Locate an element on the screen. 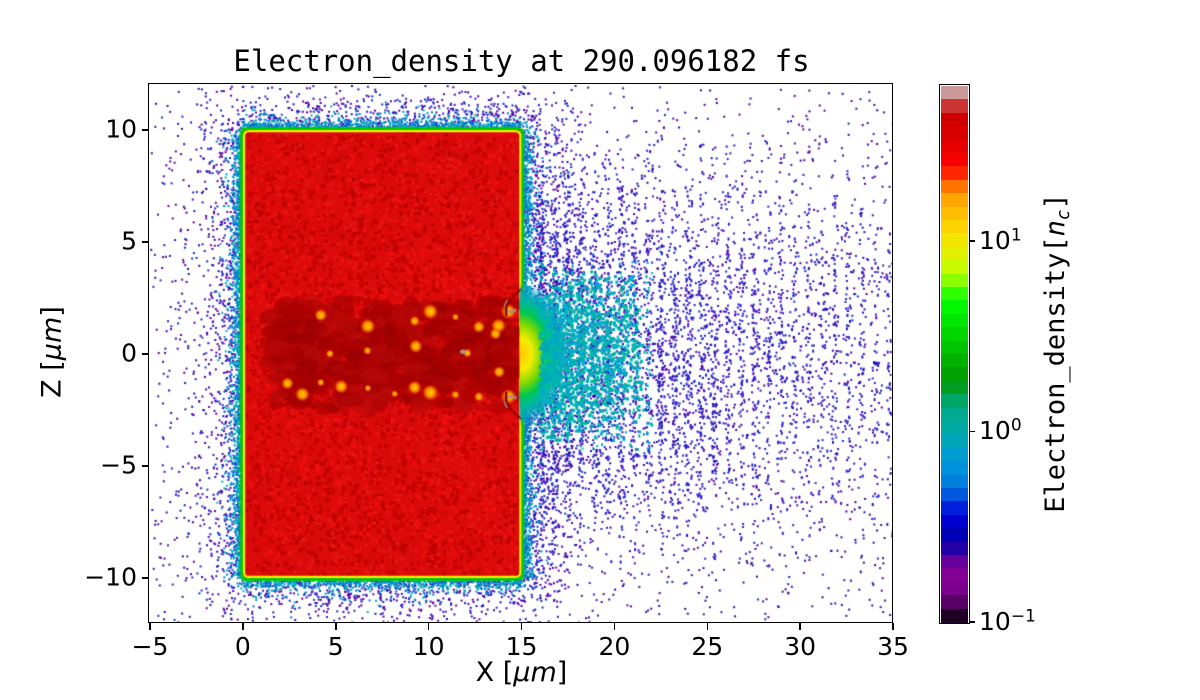  colorbar-tick-label: 10¹ is located at coordinates (1000, 241).